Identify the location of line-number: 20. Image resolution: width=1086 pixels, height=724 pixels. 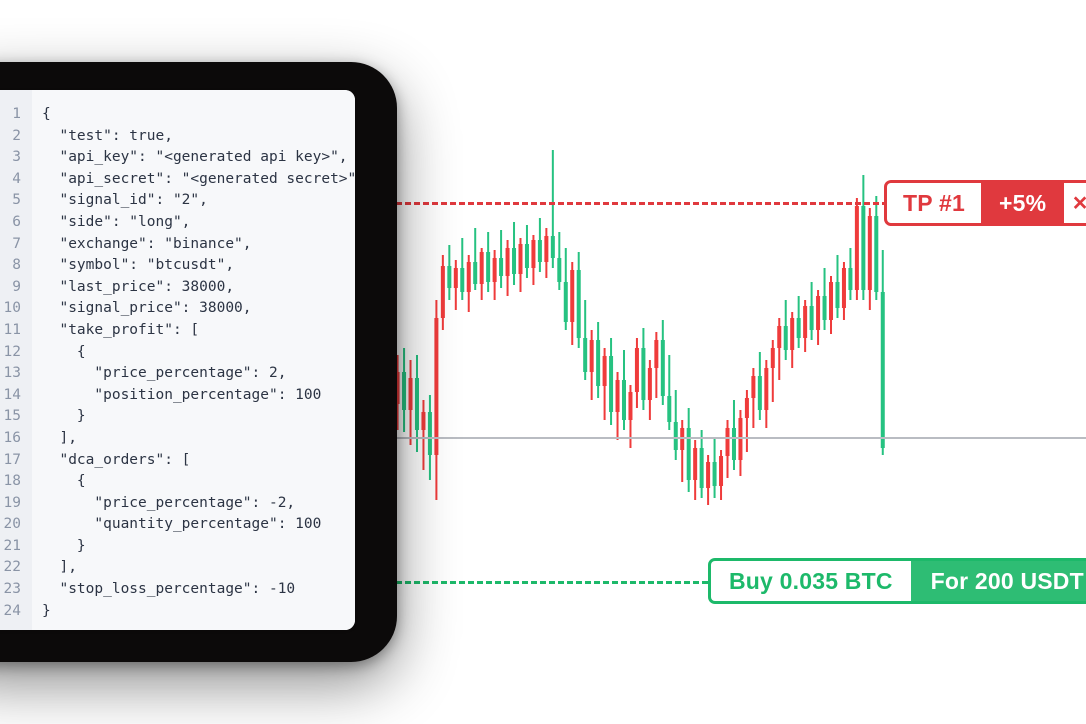
(12, 524).